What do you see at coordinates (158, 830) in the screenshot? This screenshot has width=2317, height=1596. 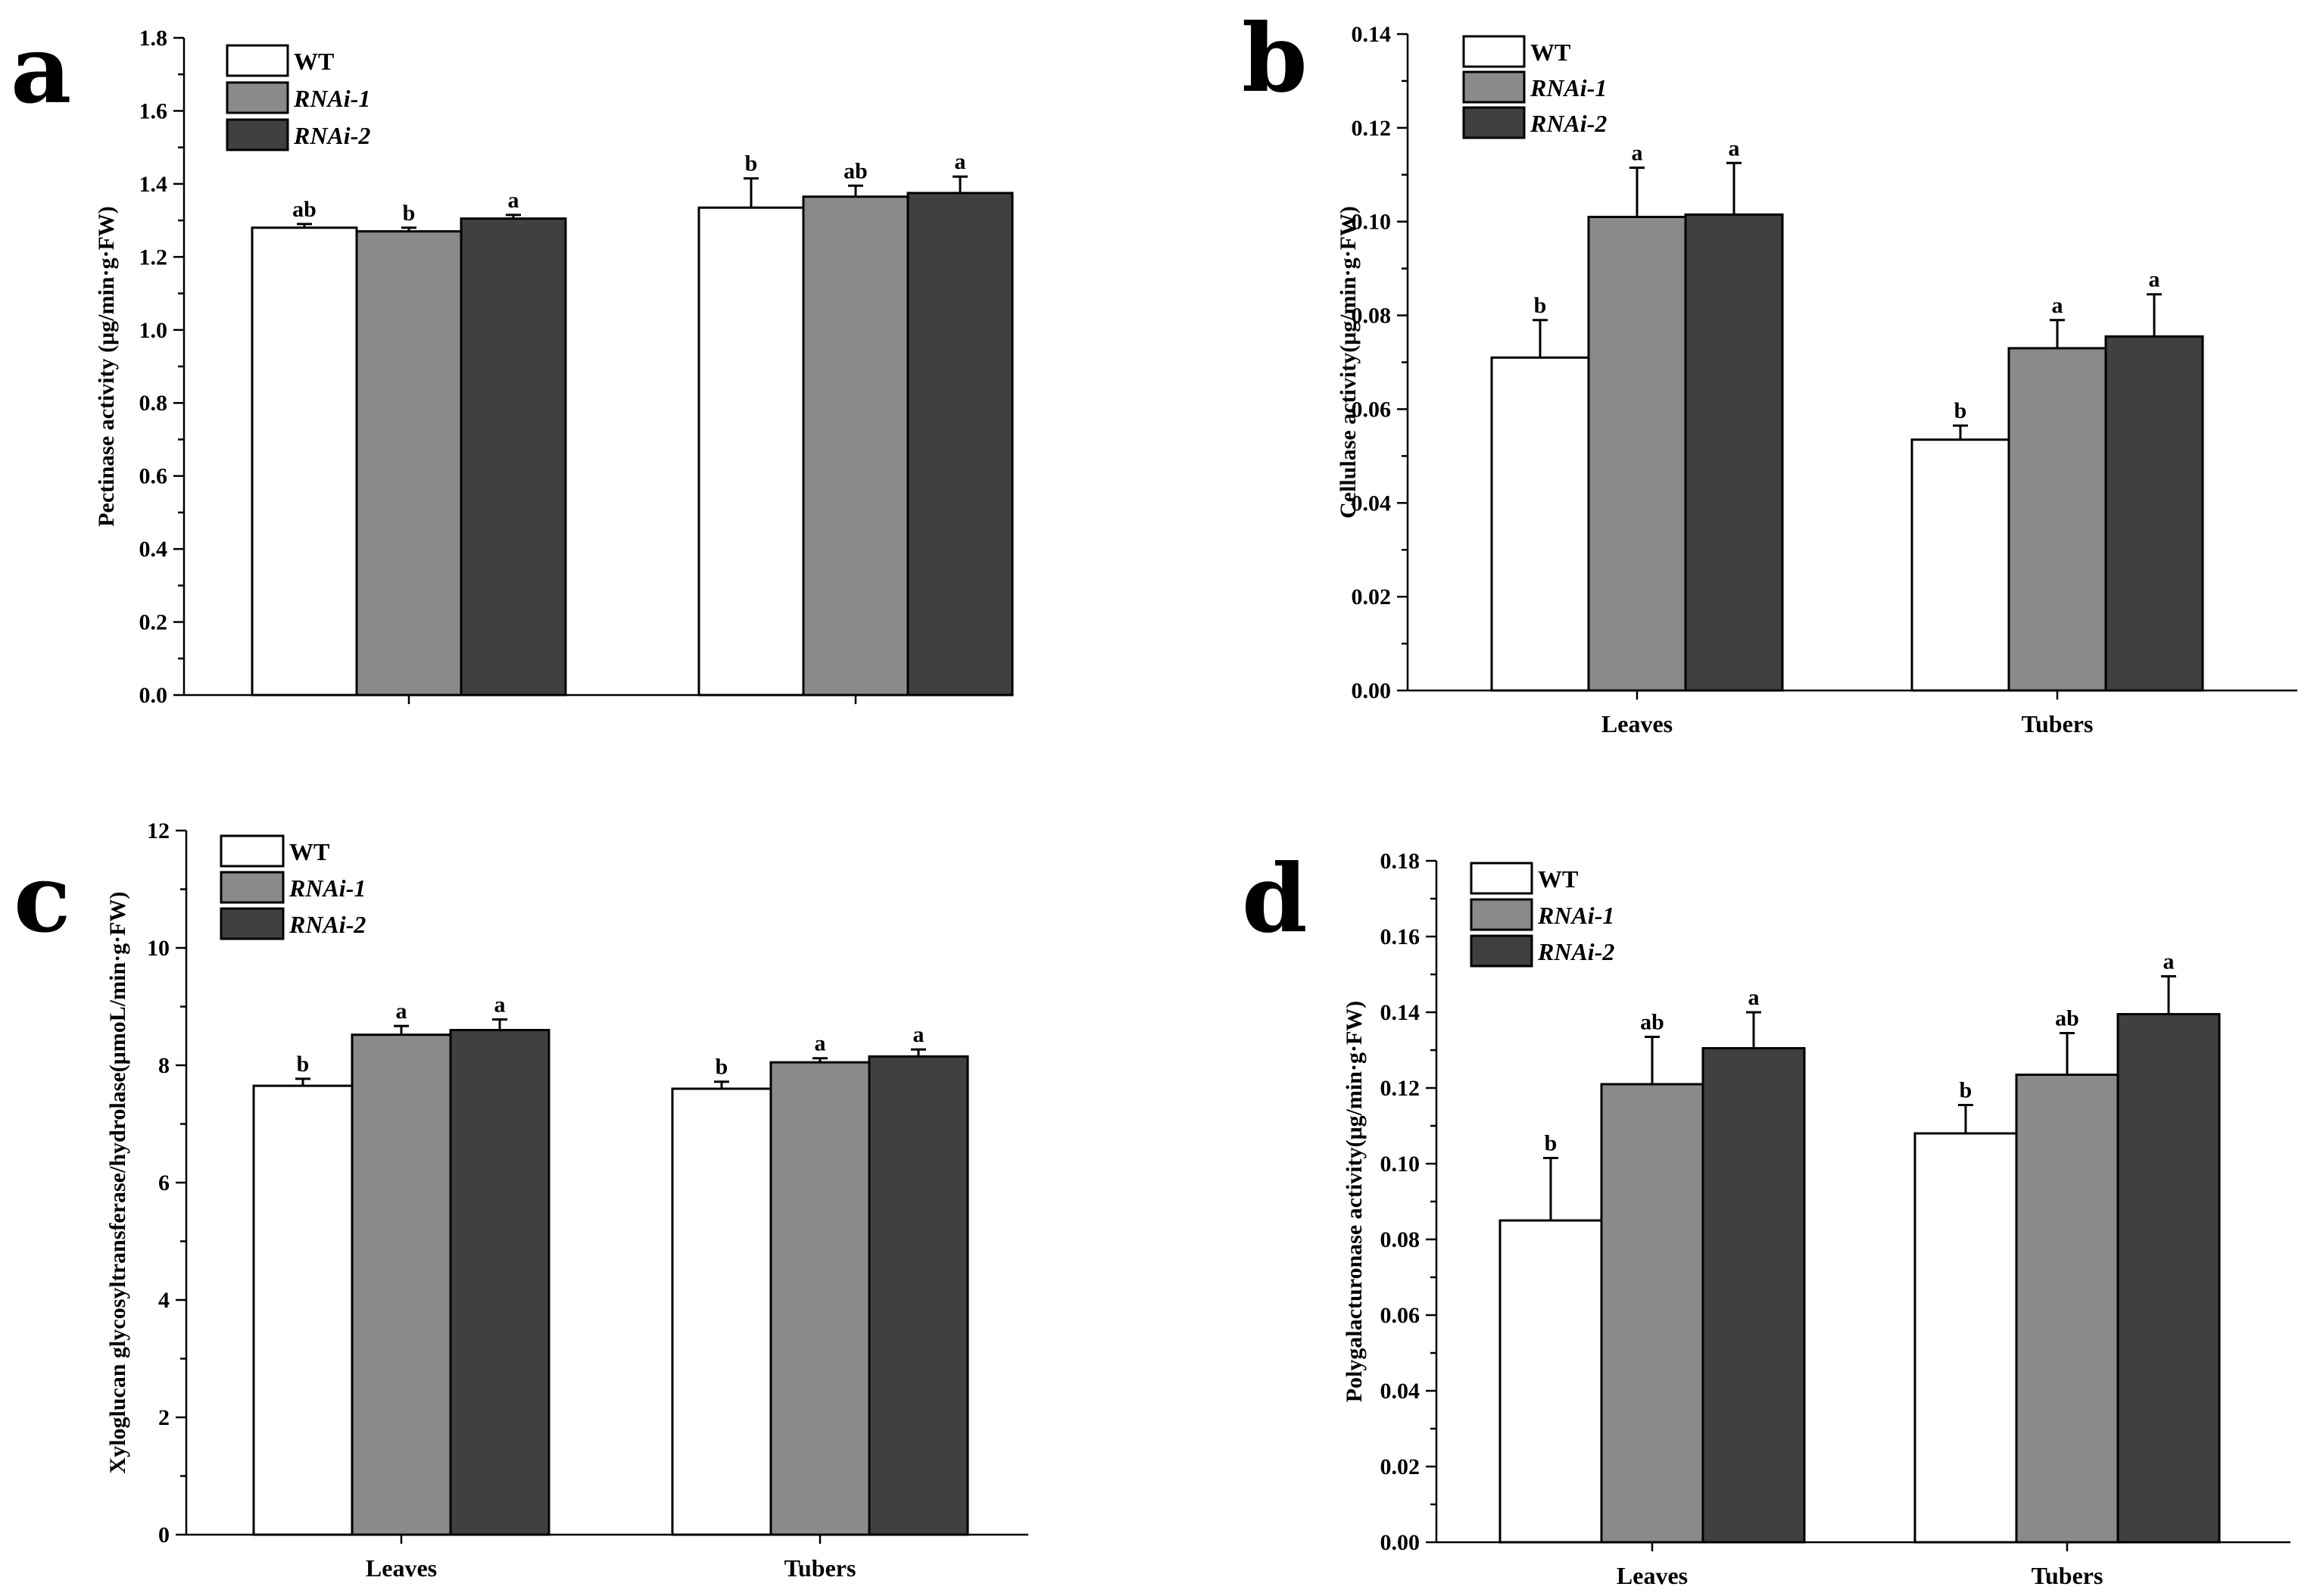 I see `y-tick-label: 12` at bounding box center [158, 830].